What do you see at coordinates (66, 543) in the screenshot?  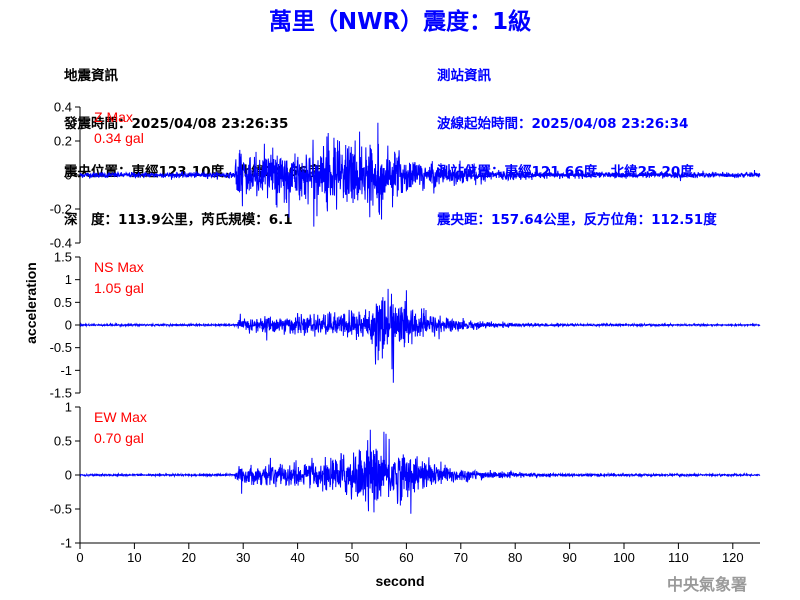 I see `ew-y-tick-label: -1` at bounding box center [66, 543].